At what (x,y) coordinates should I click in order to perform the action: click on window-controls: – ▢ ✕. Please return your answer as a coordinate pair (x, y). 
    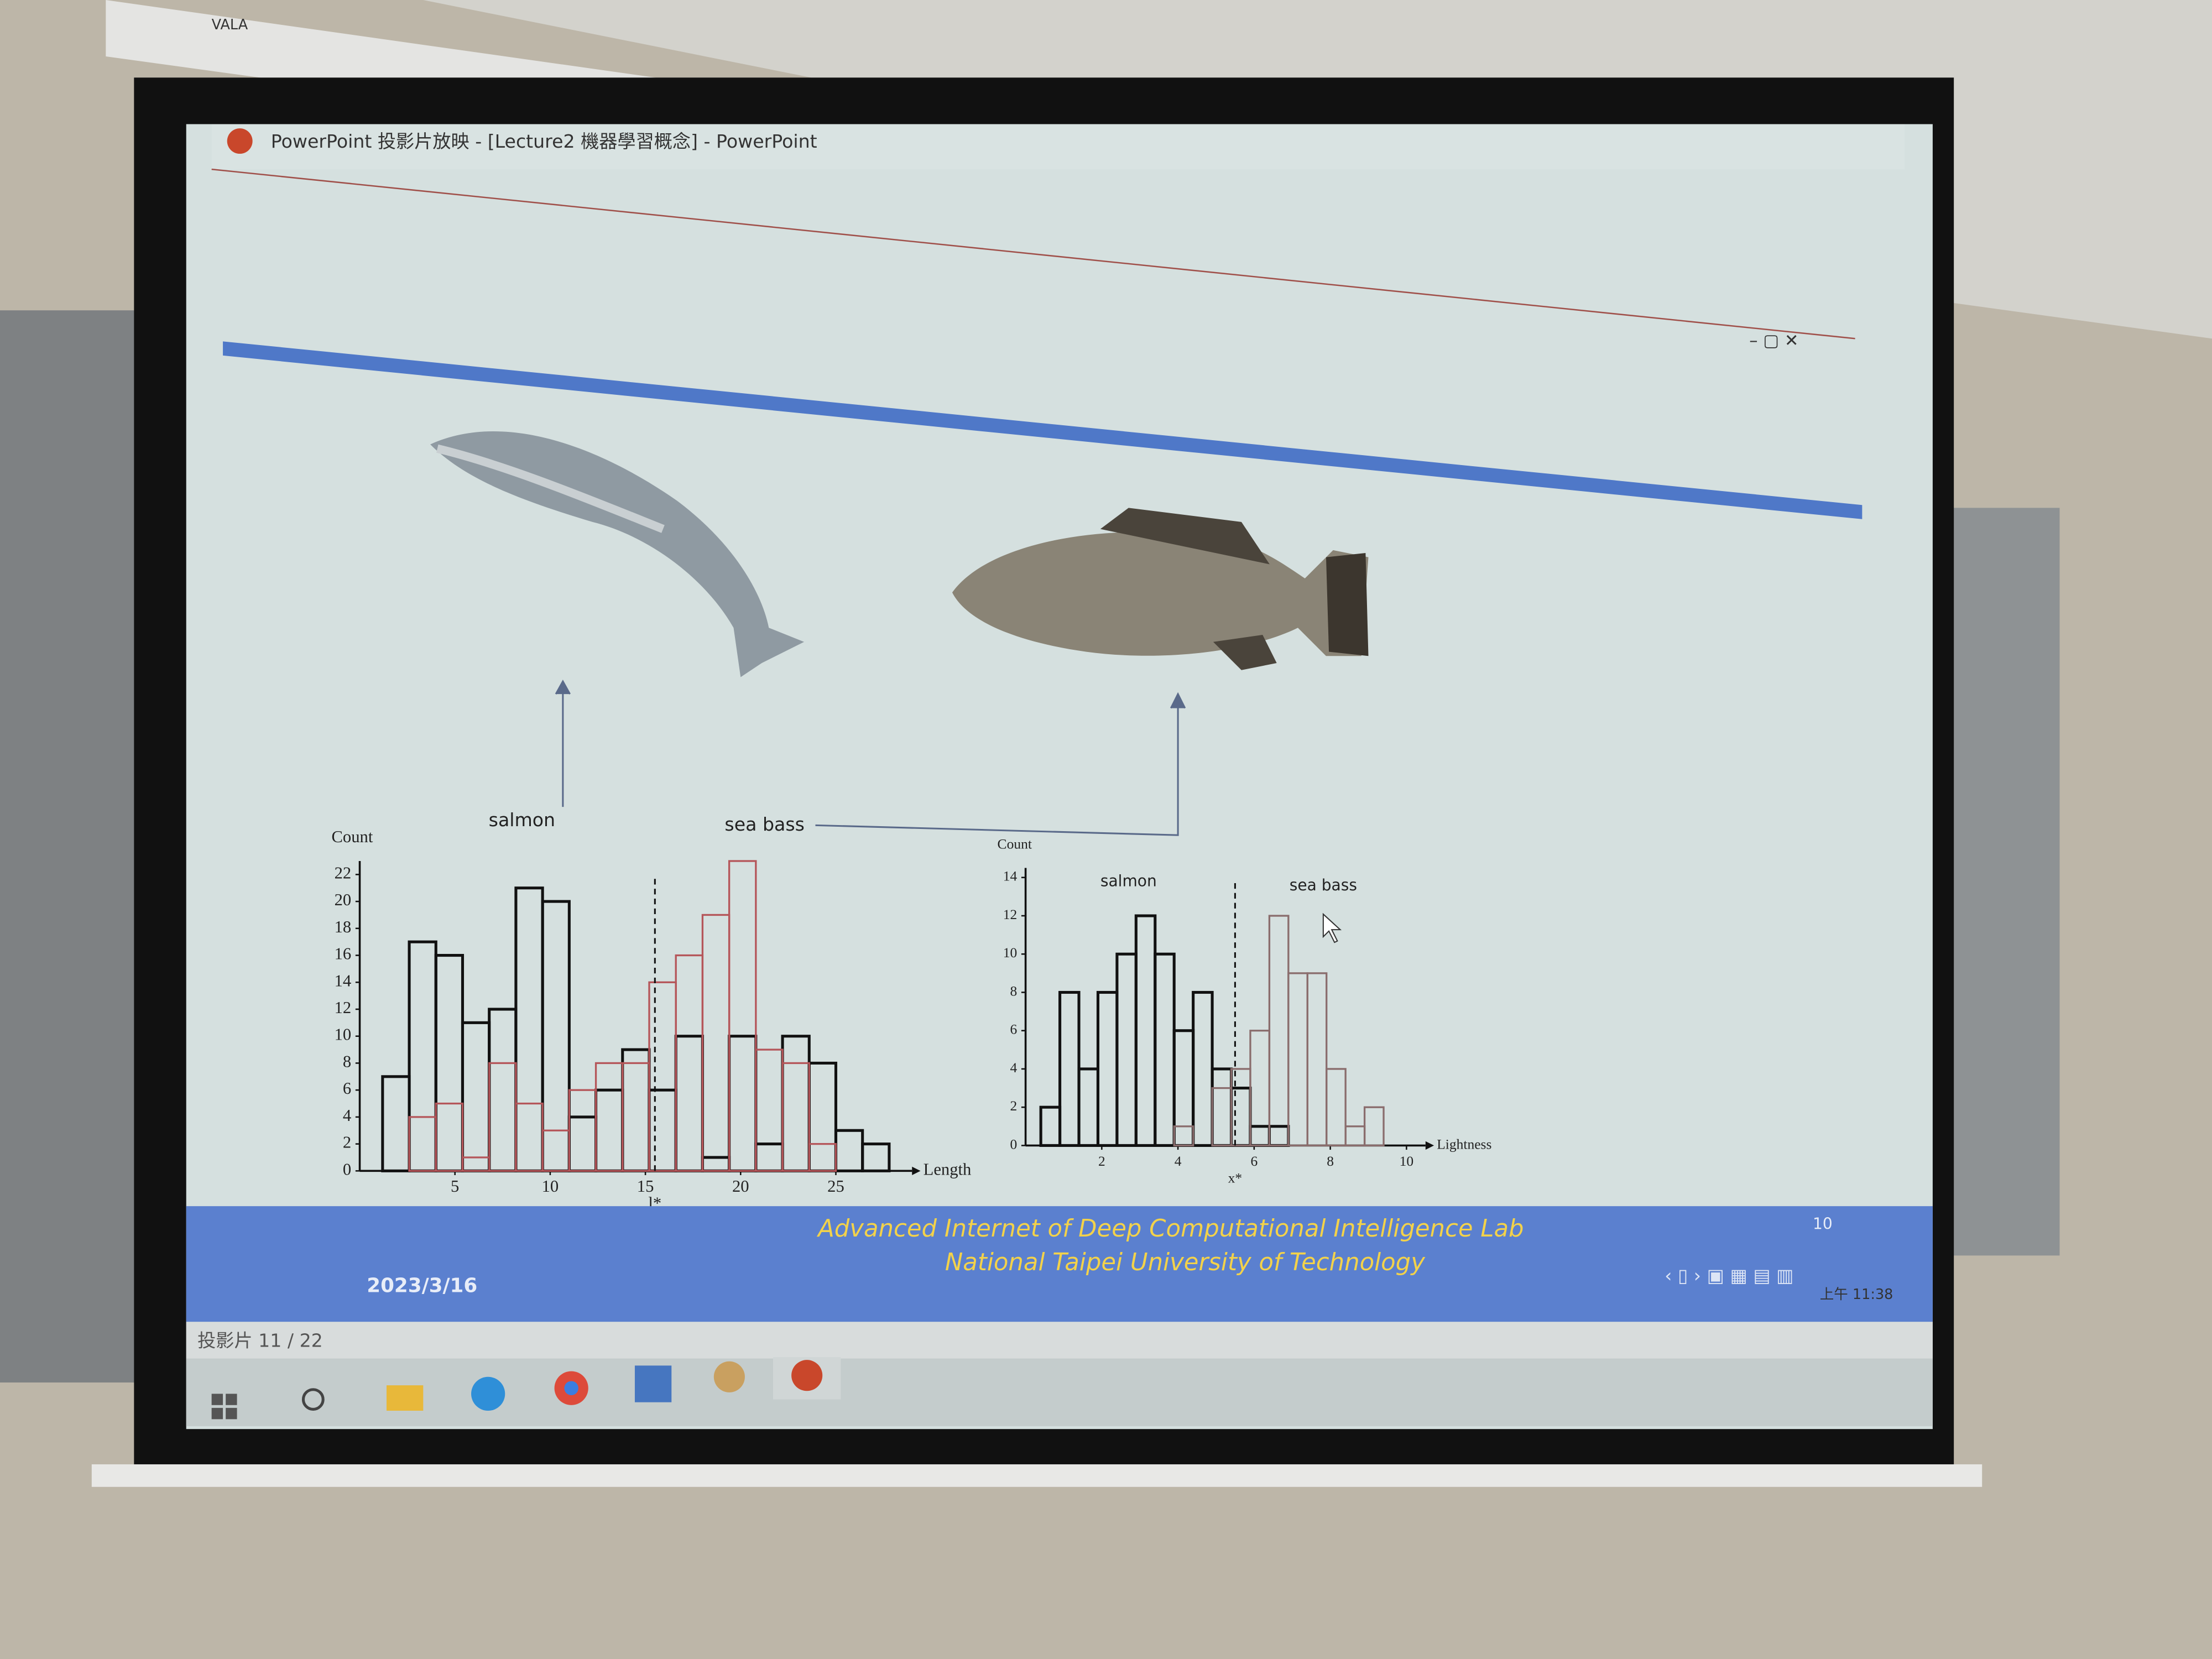
    Looking at the image, I should click on (1773, 341).